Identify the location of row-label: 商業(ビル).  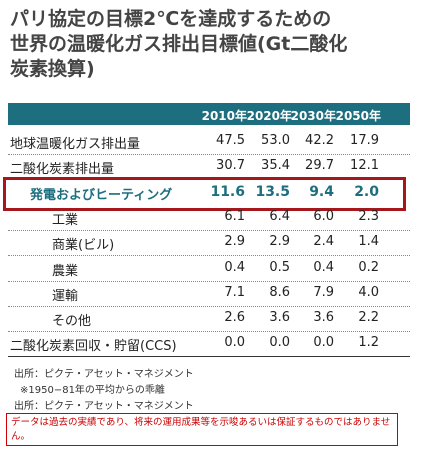
(83, 246).